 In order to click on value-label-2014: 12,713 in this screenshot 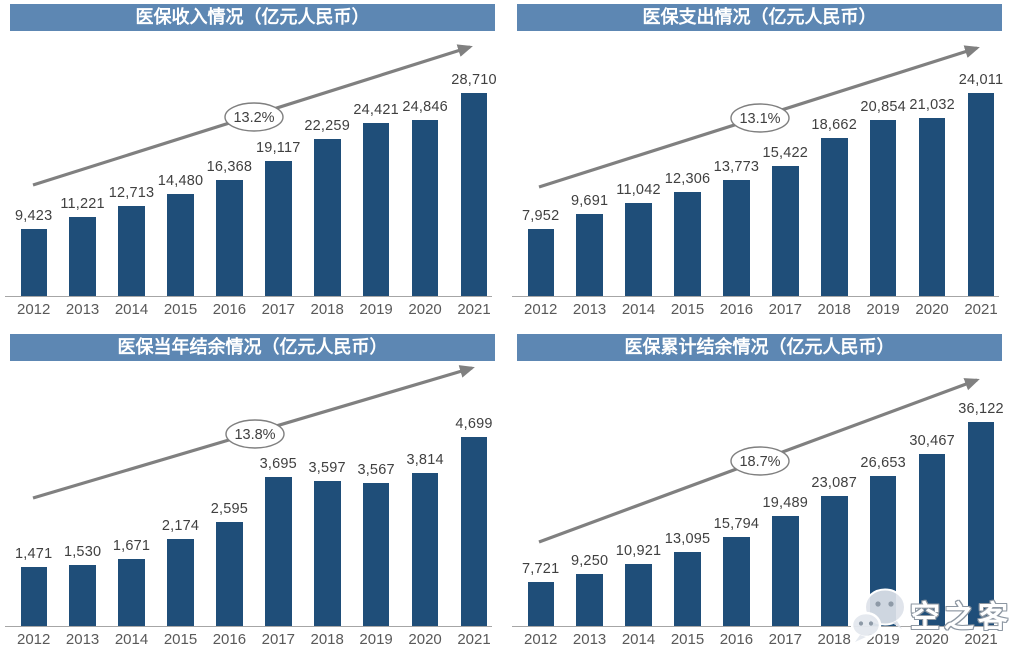, I will do `click(131, 193)`.